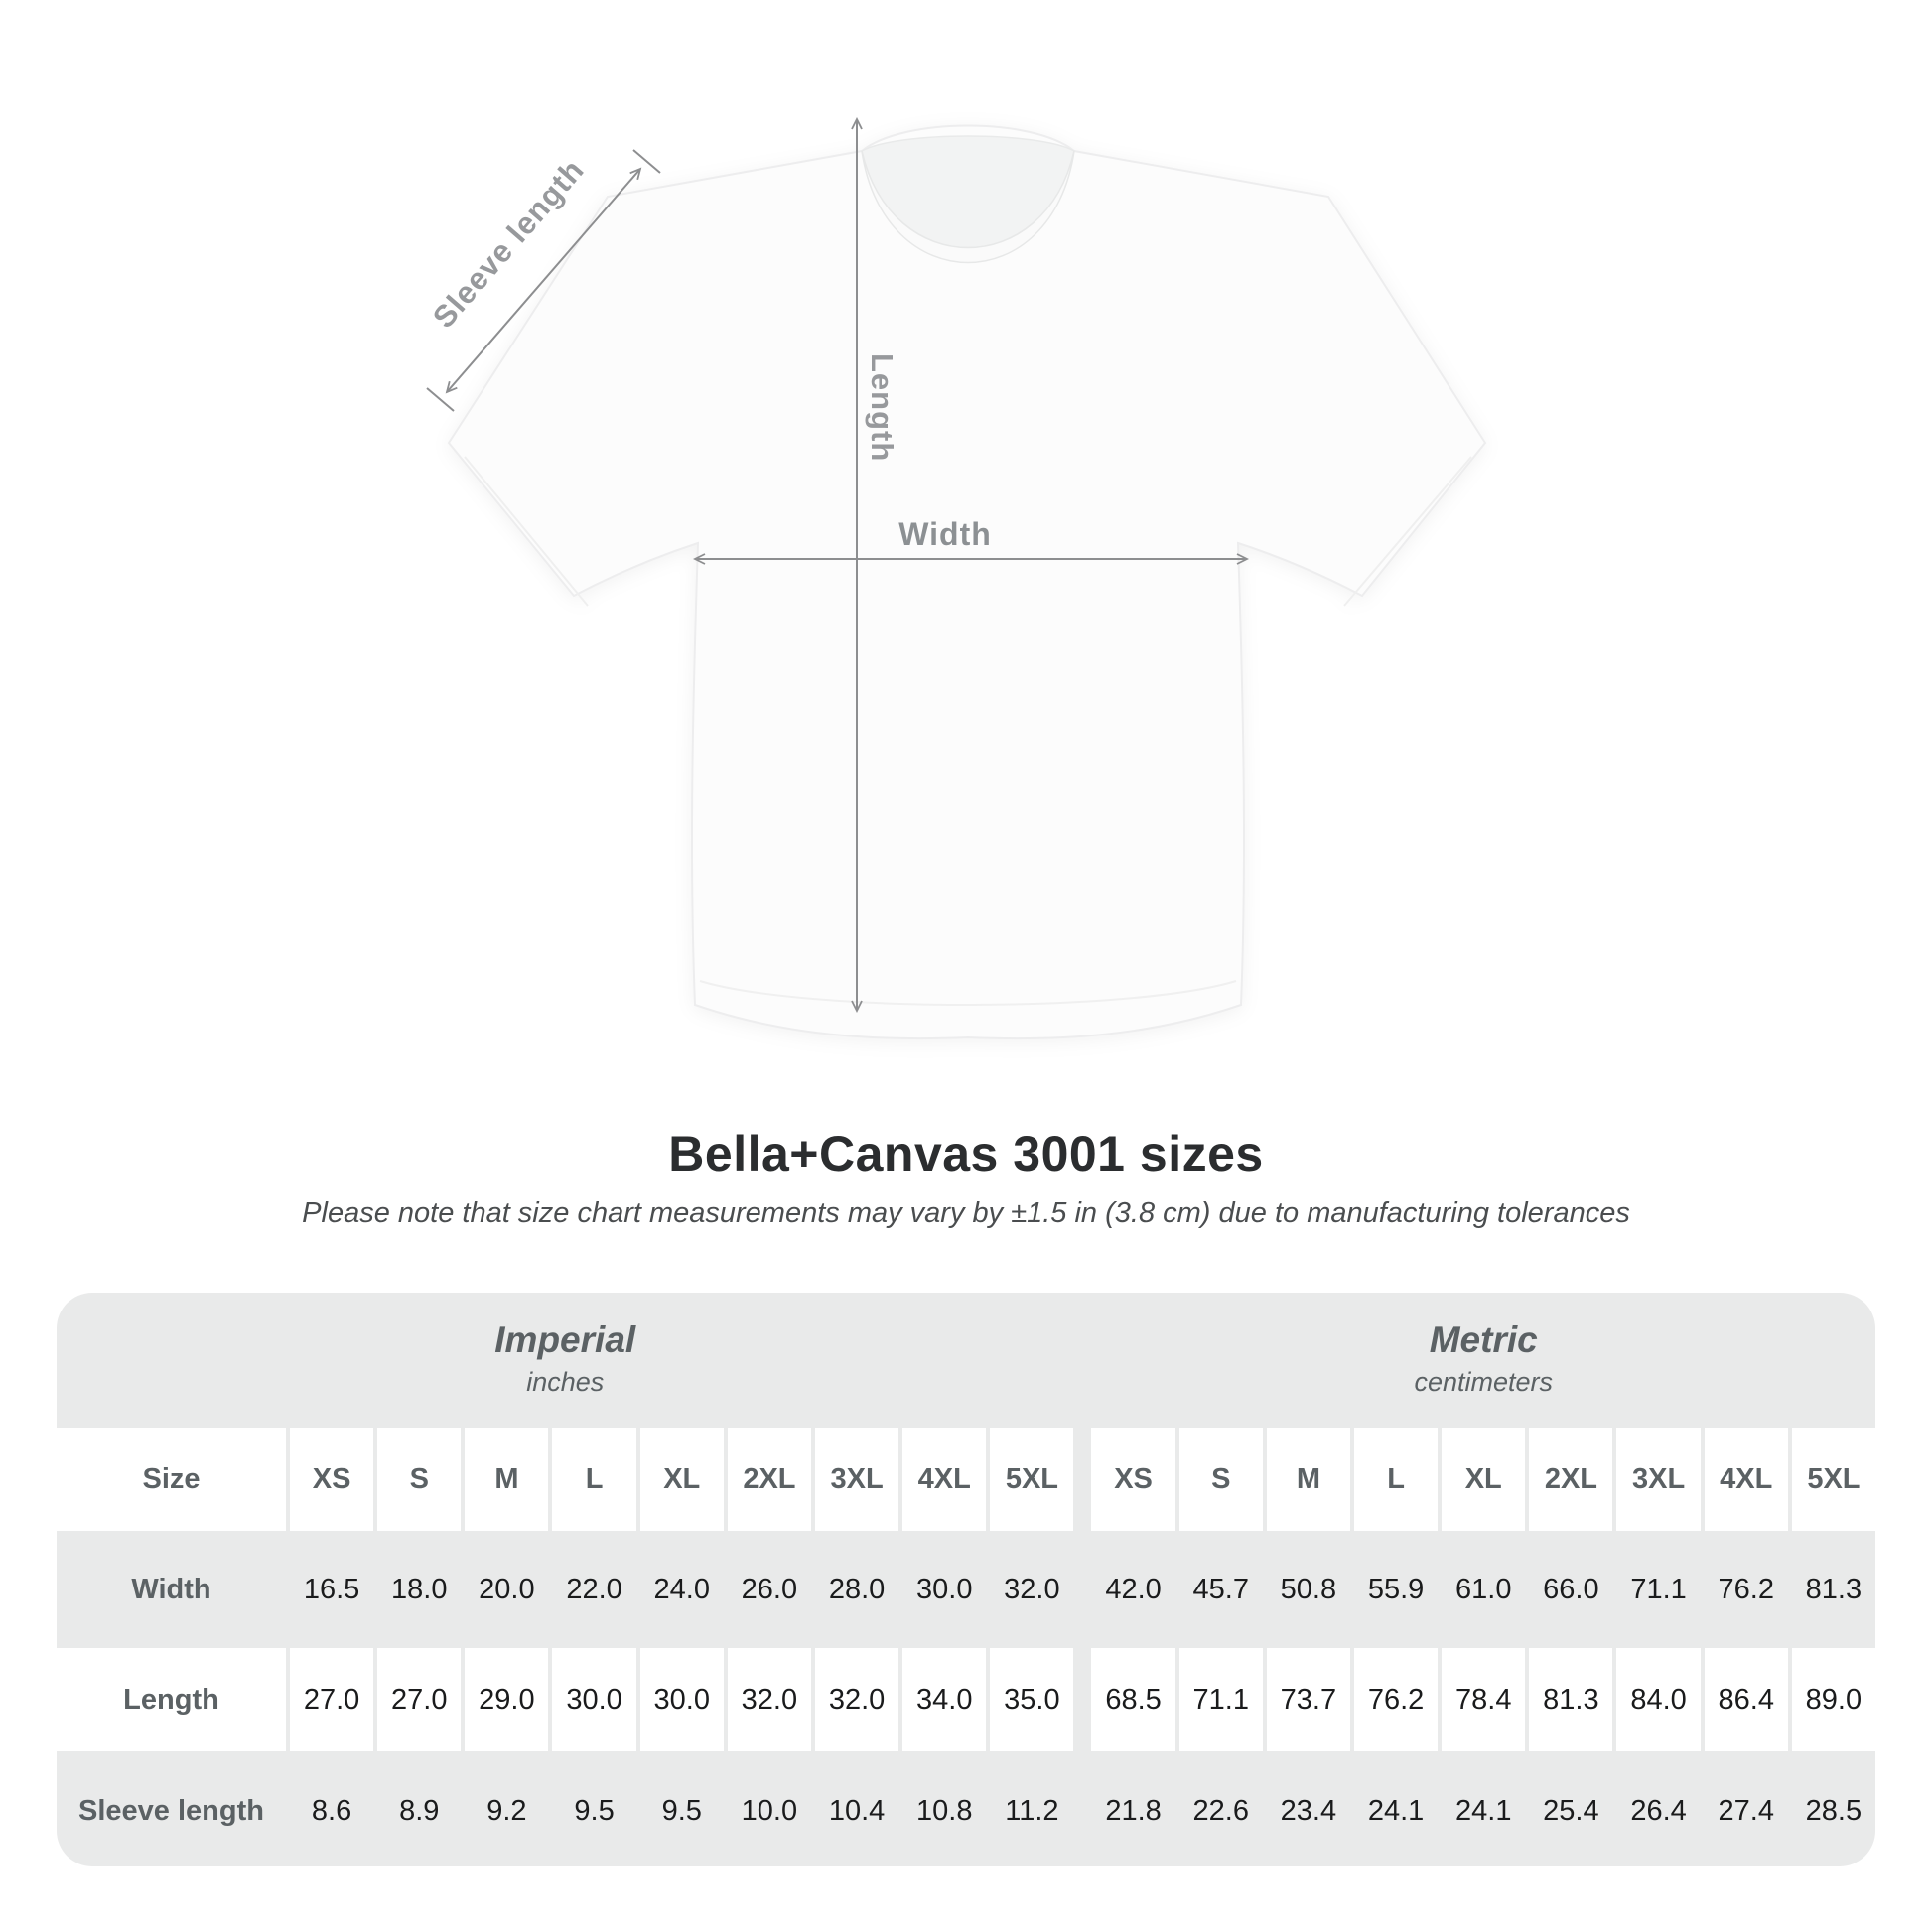  Describe the element at coordinates (1396, 1810) in the screenshot. I see `cell-sleeve-length-metric-l: 24.1` at that location.